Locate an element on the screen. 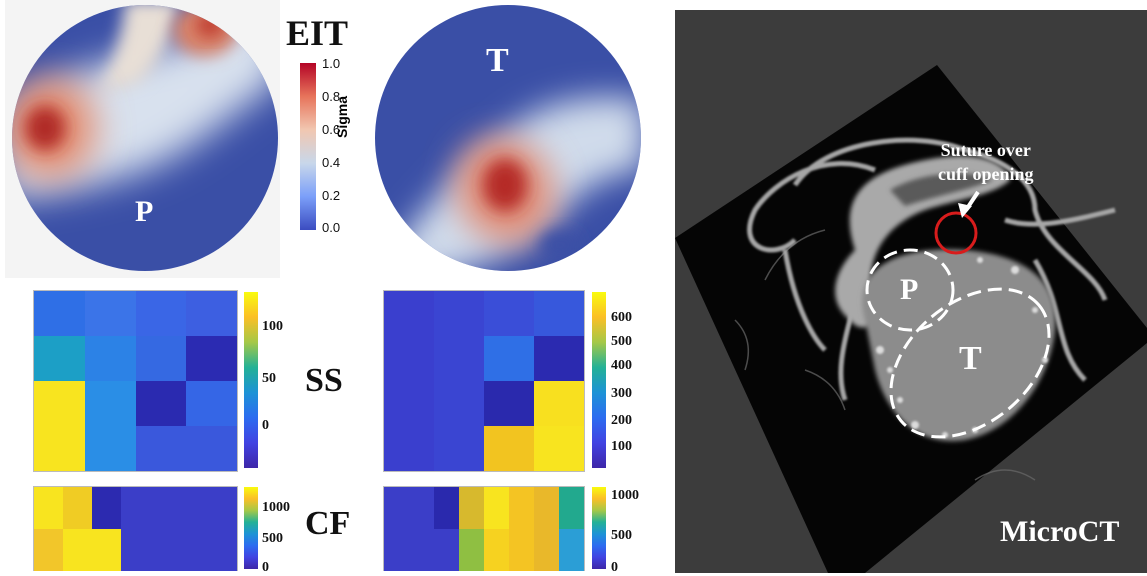 The height and width of the screenshot is (576, 1147). ss-left-tick-1: 50 is located at coordinates (269, 378).